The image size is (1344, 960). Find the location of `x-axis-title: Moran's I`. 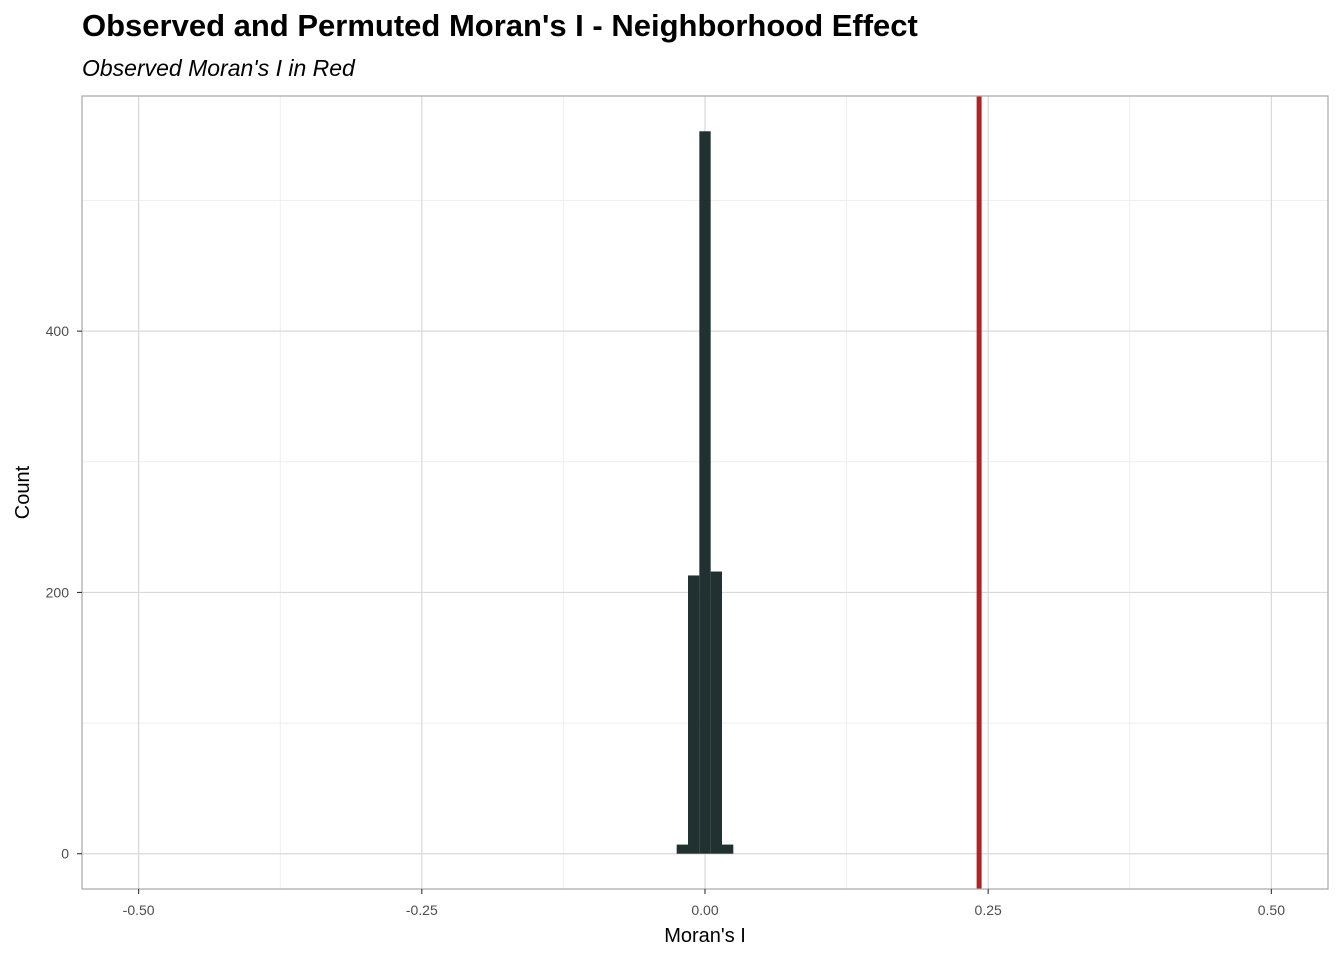

x-axis-title: Moran's I is located at coordinates (705, 936).